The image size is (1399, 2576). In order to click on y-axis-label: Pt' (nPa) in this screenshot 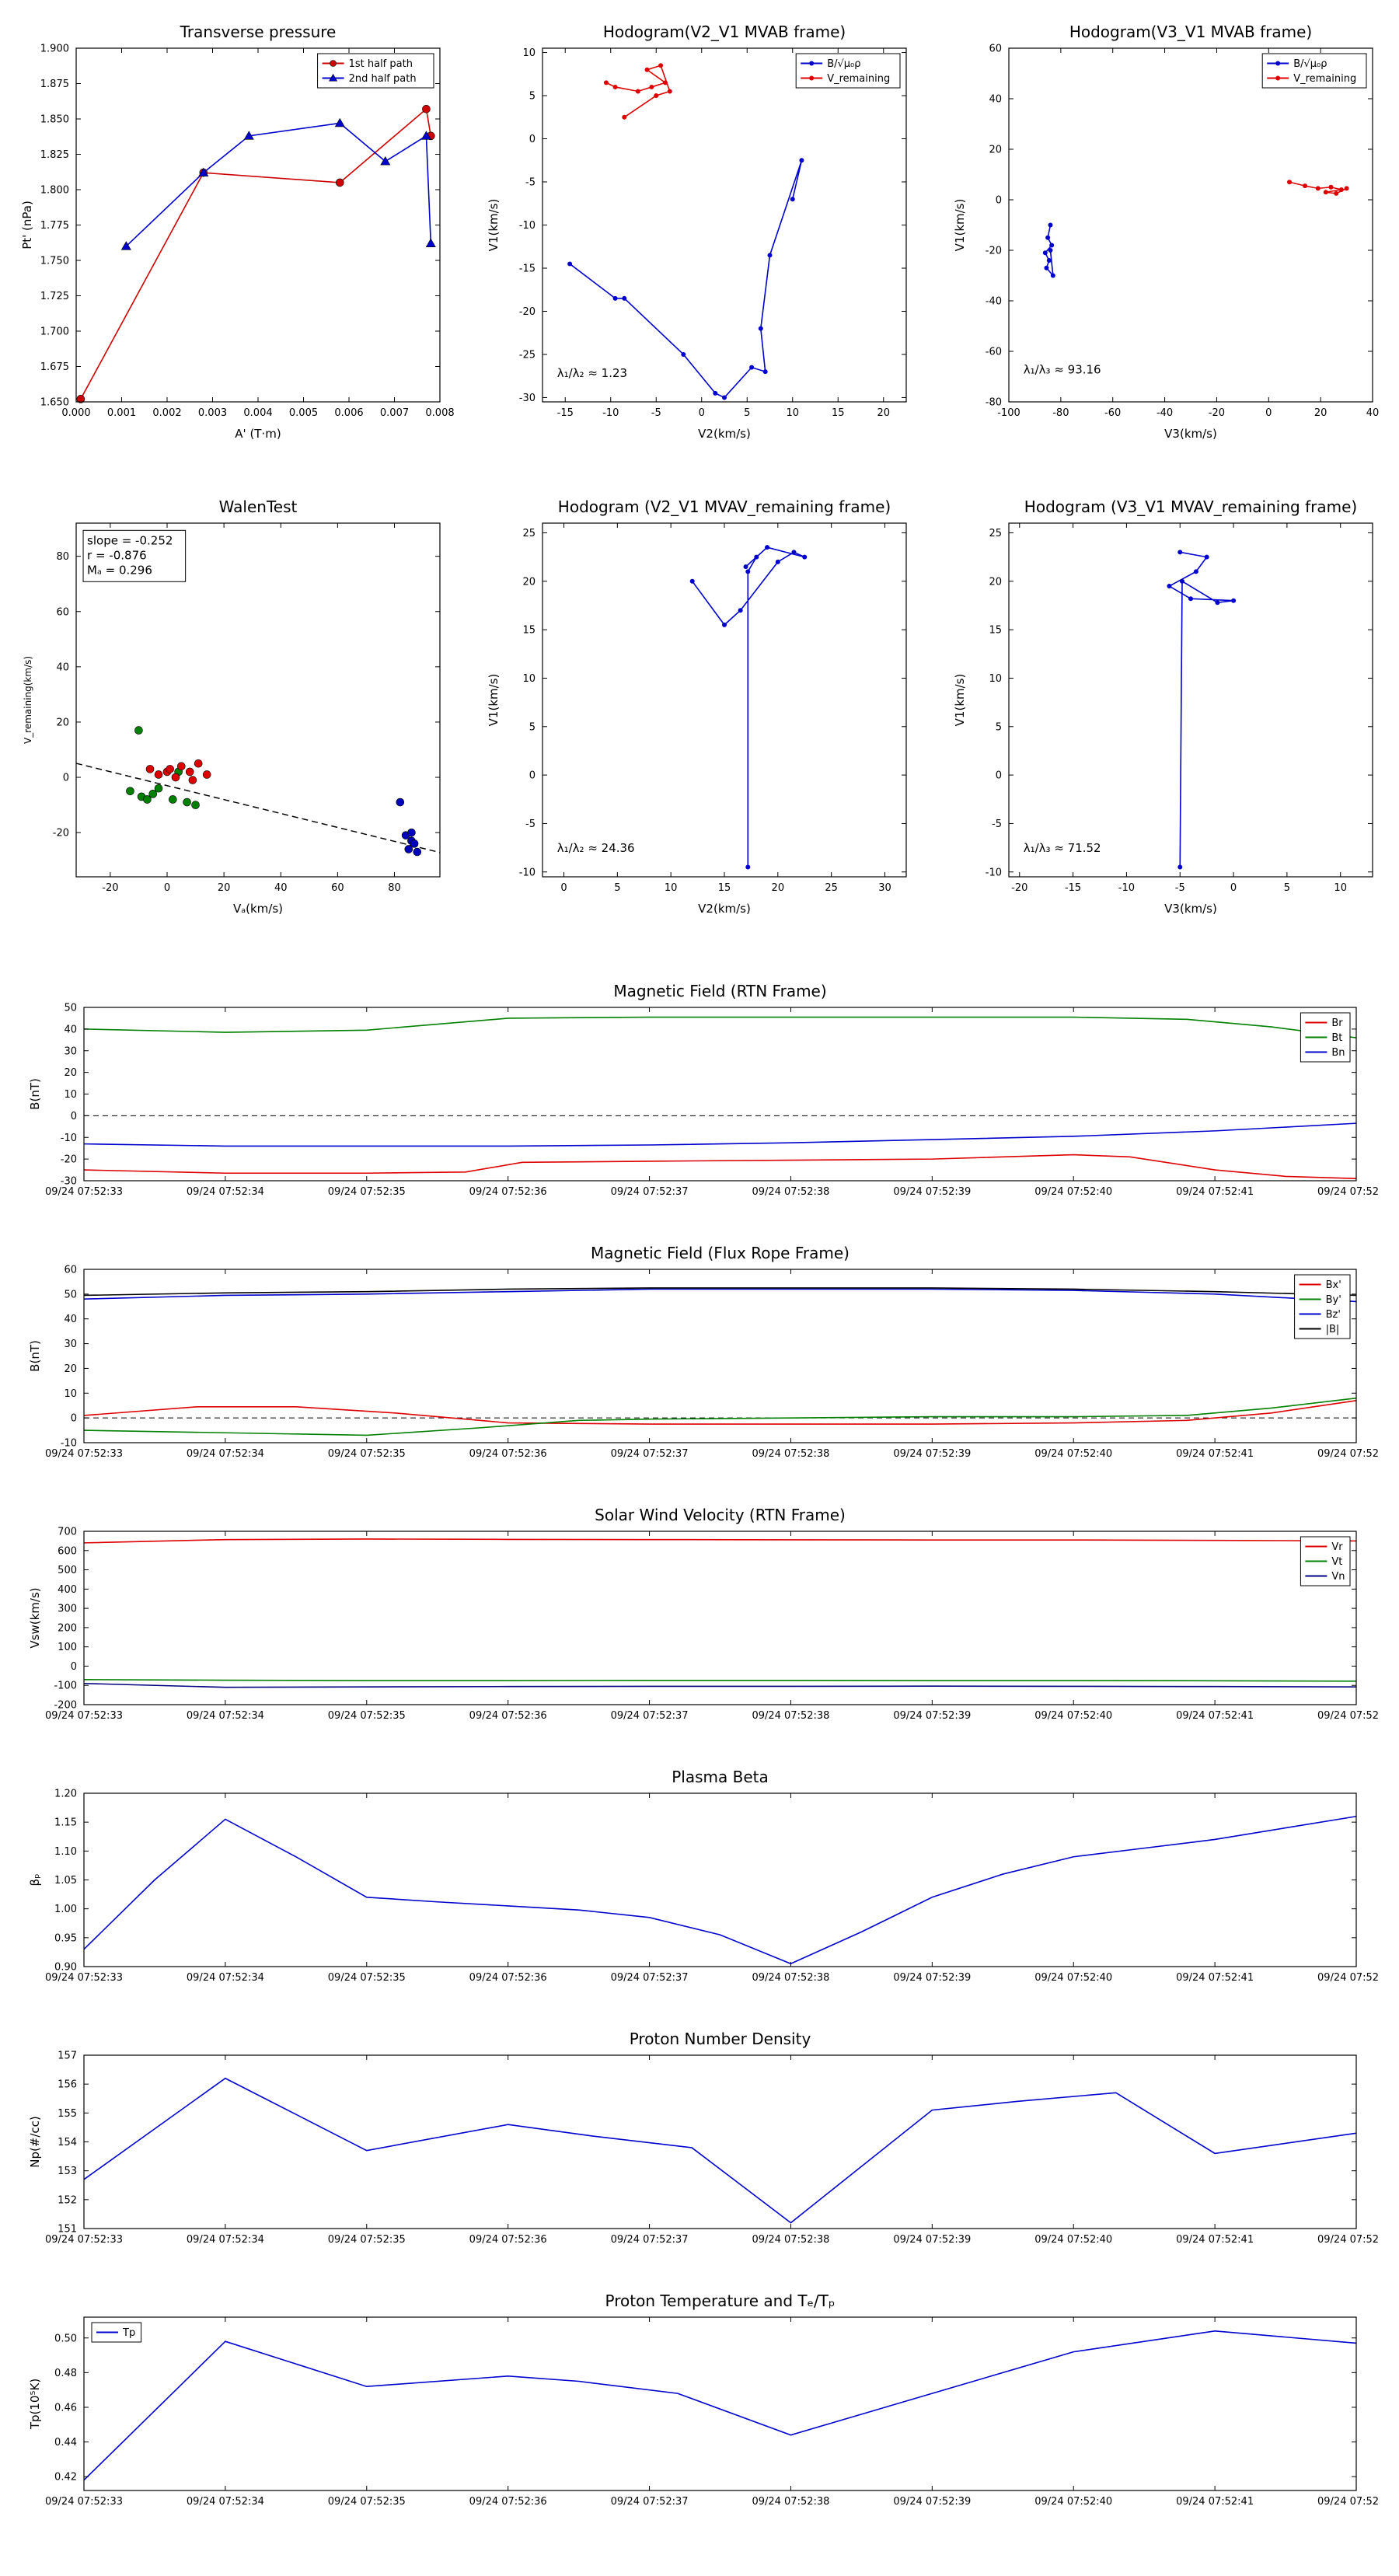, I will do `click(27, 226)`.